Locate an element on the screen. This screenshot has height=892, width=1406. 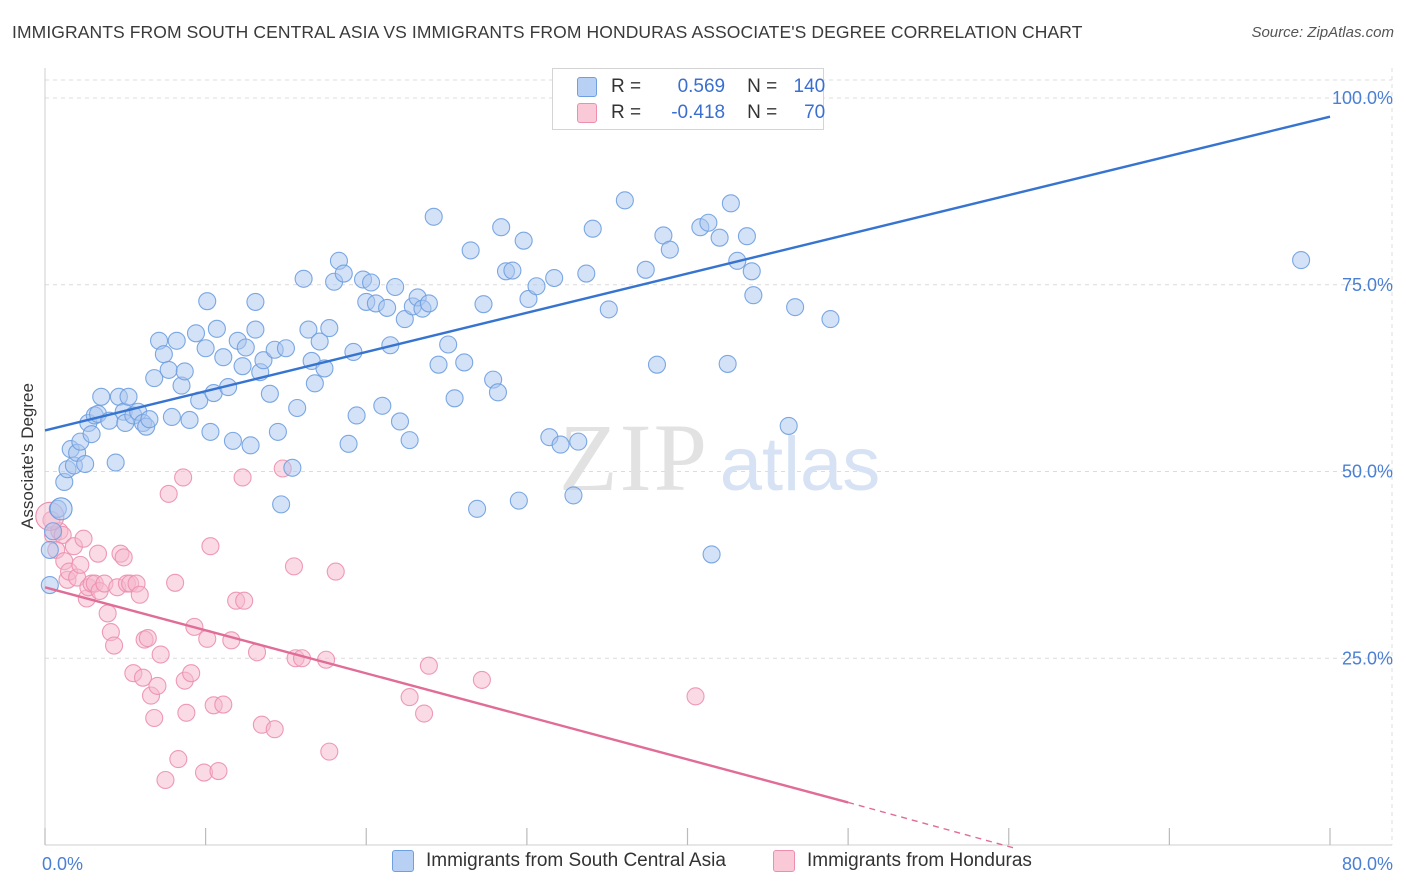
stats-legend: R = 0.569 N = 140 R = -0.418 N = 70 is located at coordinates (688, 99).